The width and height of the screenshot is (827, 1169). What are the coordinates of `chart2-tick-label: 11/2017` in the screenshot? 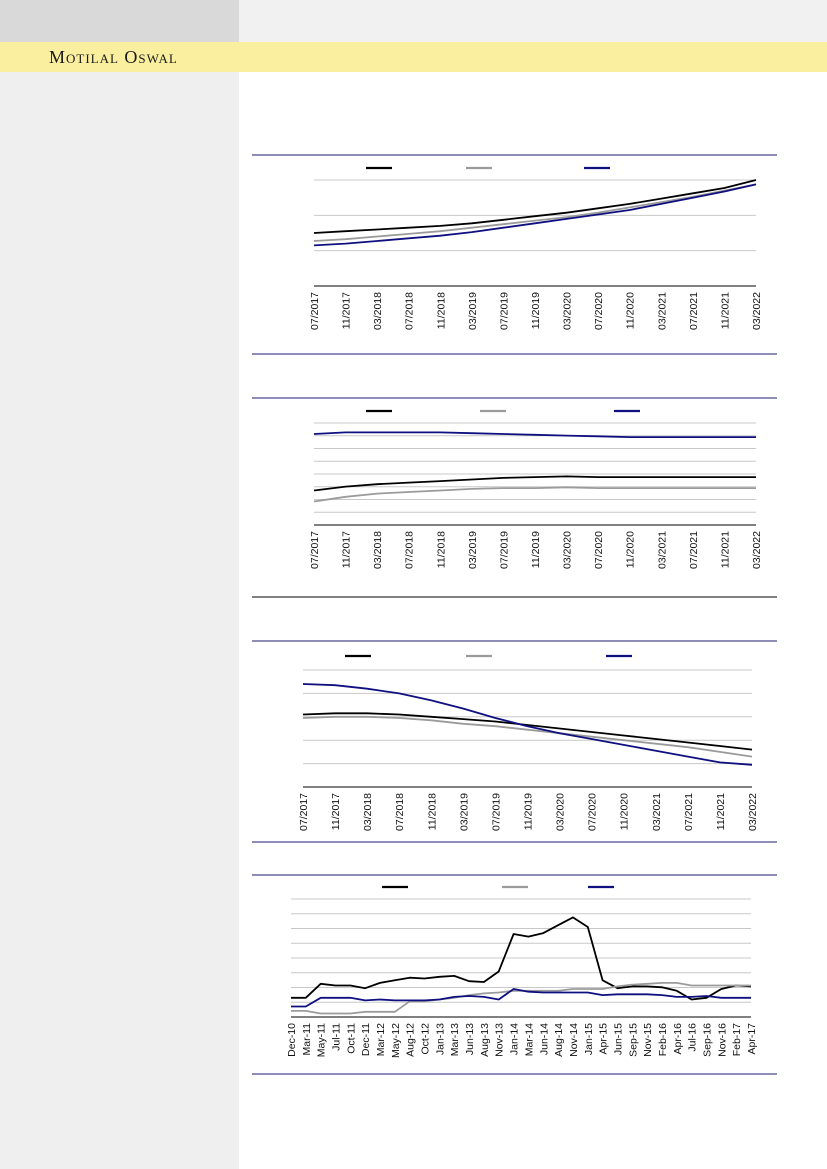 It's located at (347, 549).